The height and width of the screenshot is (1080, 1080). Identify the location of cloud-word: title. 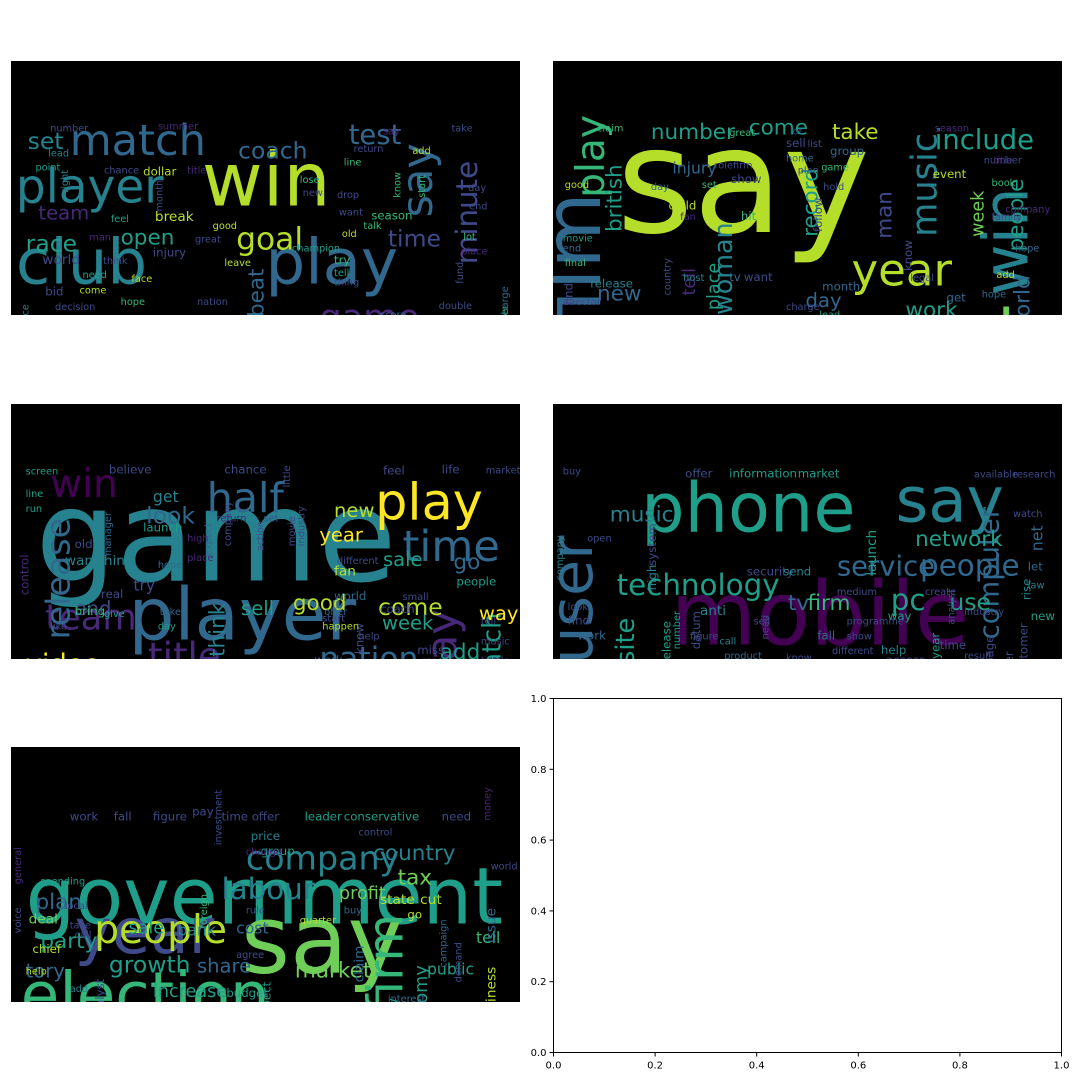
(1002, 161).